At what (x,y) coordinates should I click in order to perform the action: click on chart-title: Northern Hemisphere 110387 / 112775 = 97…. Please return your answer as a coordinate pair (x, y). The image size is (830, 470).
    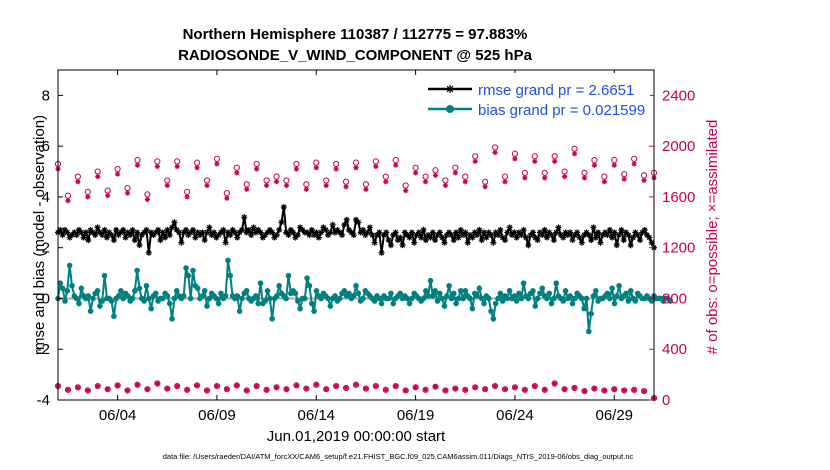
    Looking at the image, I should click on (355, 34).